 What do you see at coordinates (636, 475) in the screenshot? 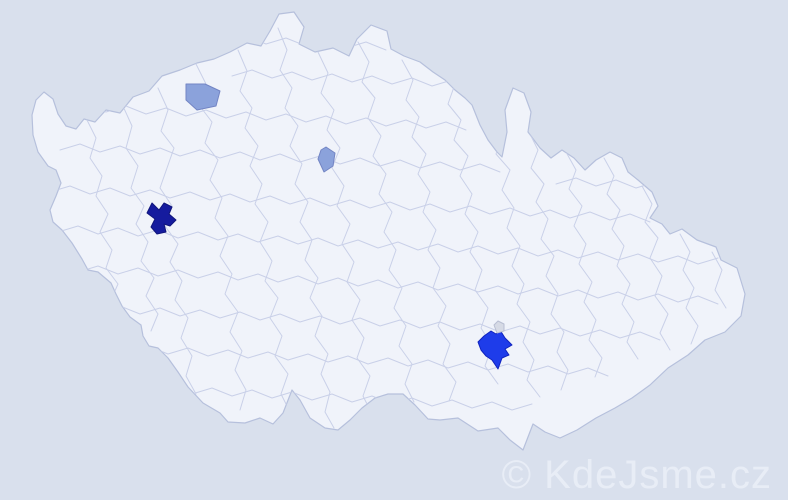
I see `watermark: © KdeJsme.cz` at bounding box center [636, 475].